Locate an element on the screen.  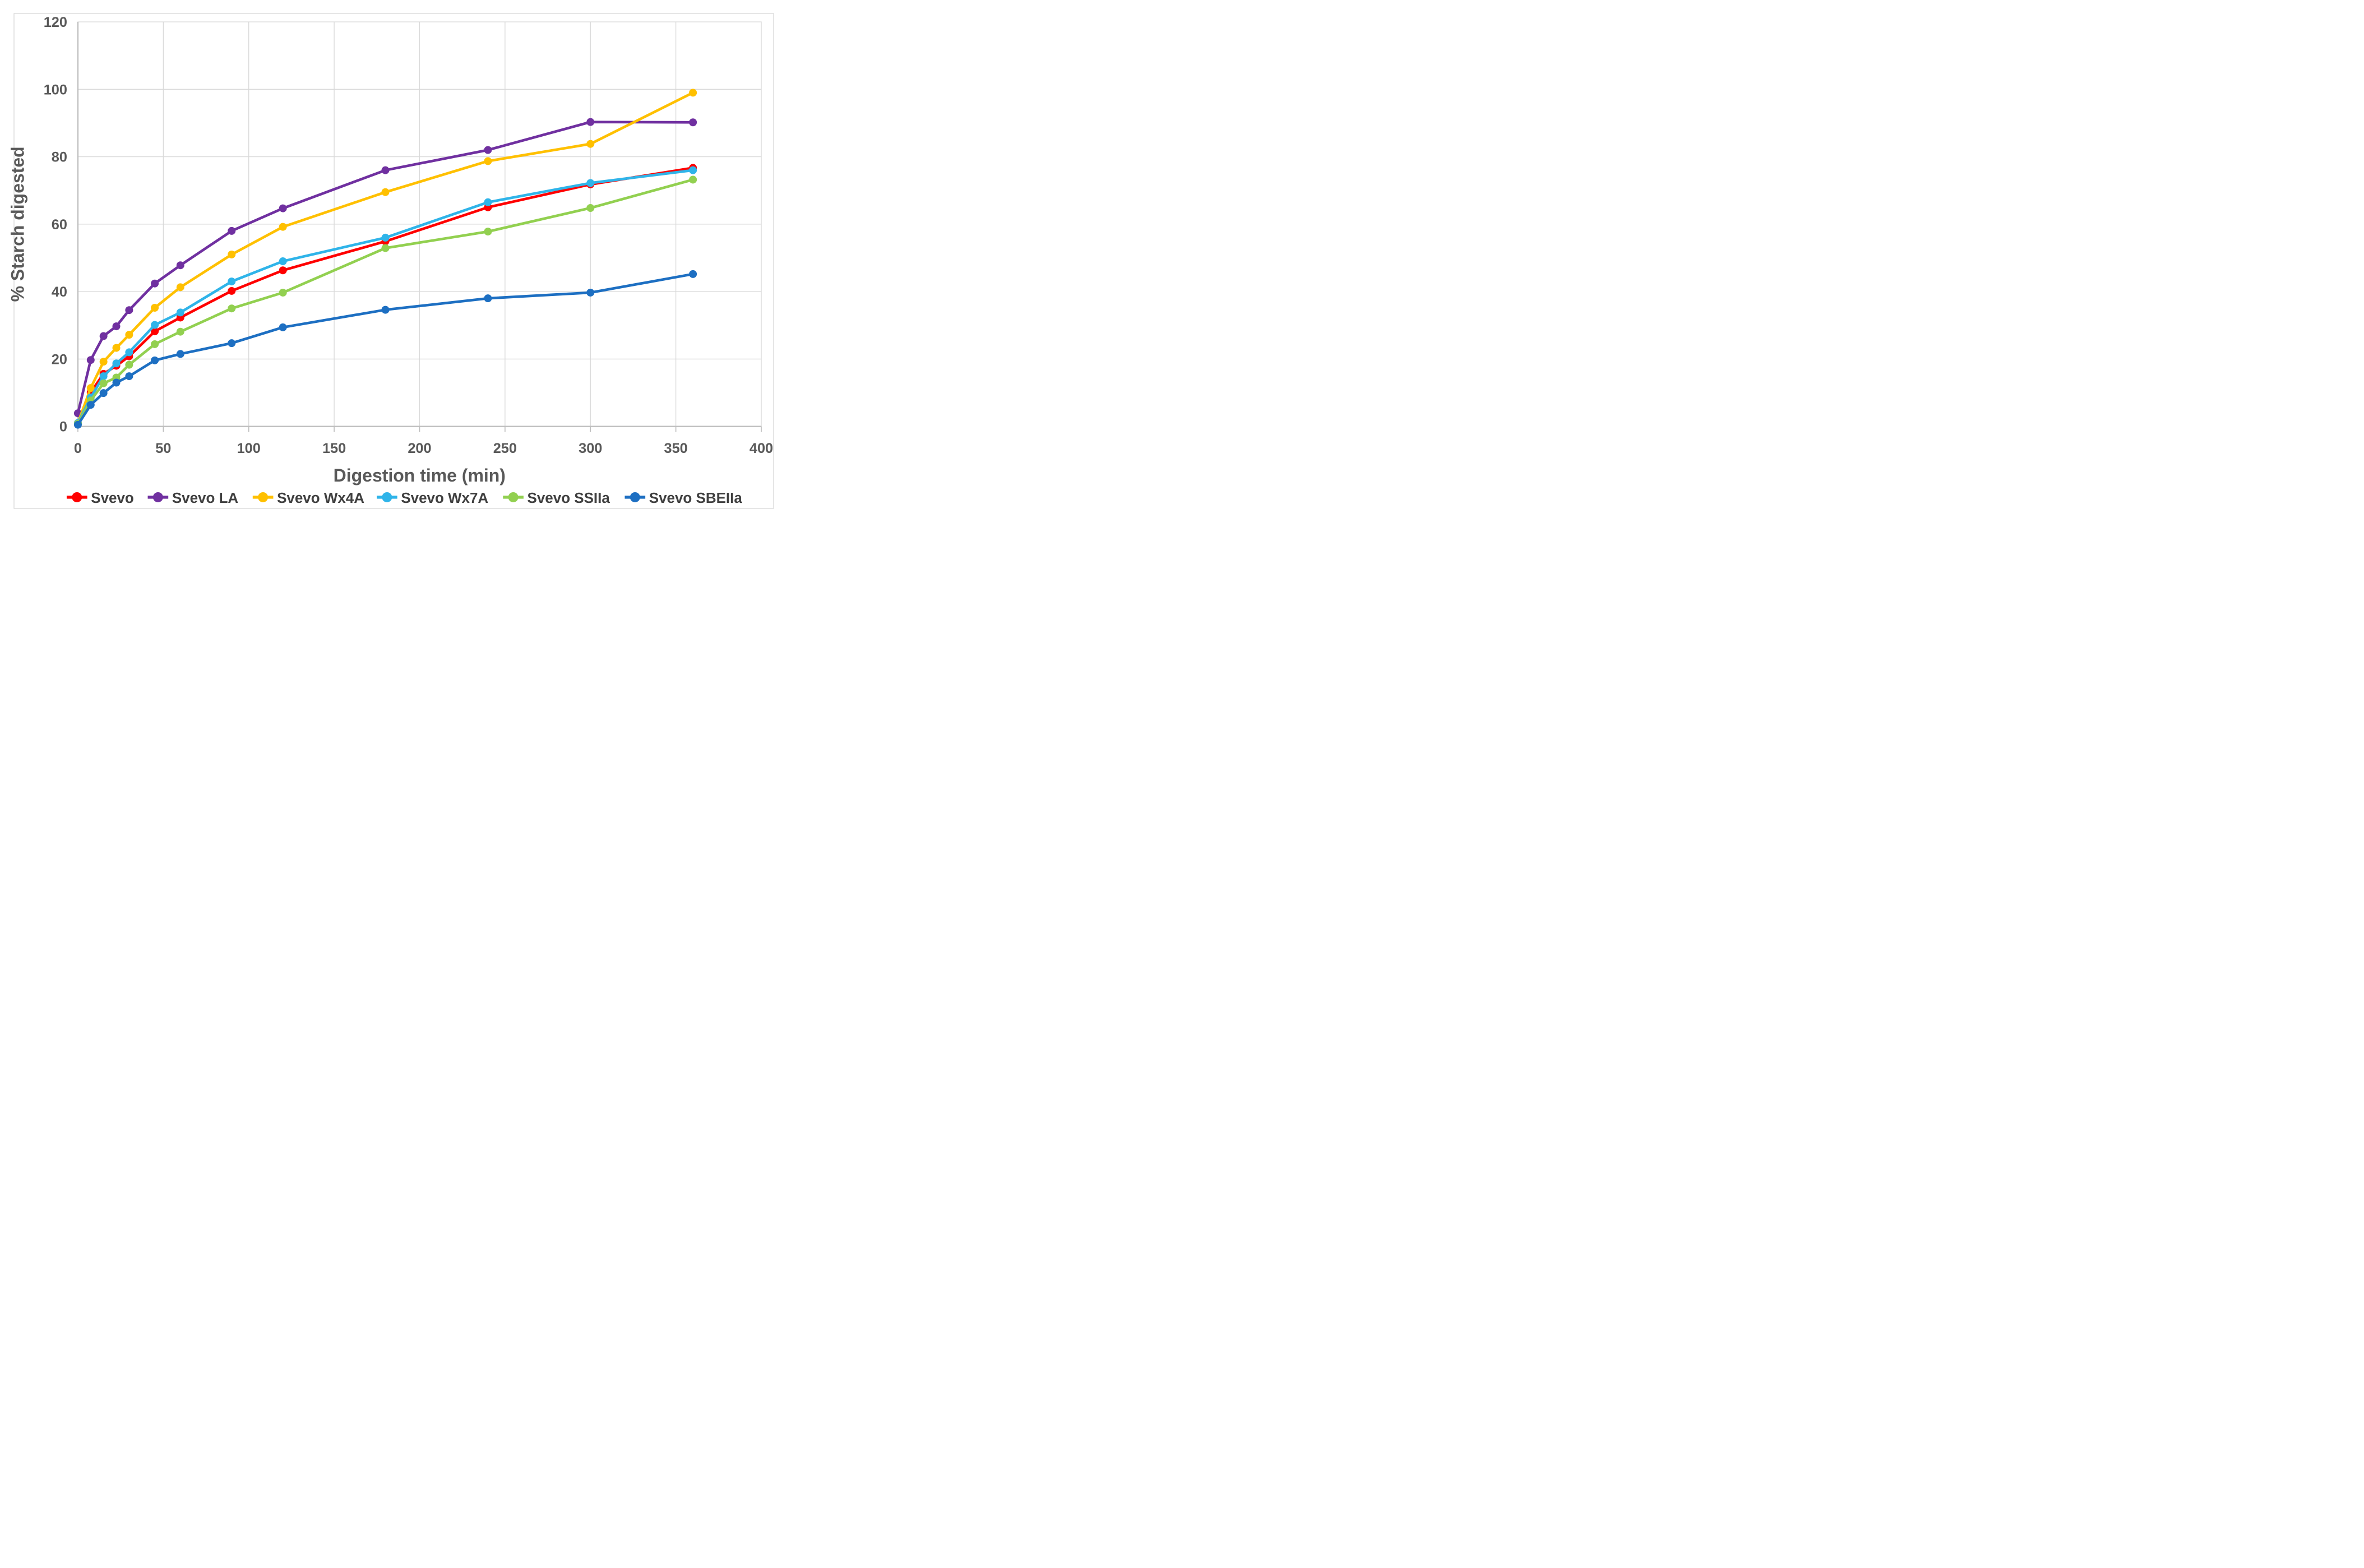
y-tick-label: 80 is located at coordinates (59, 158).